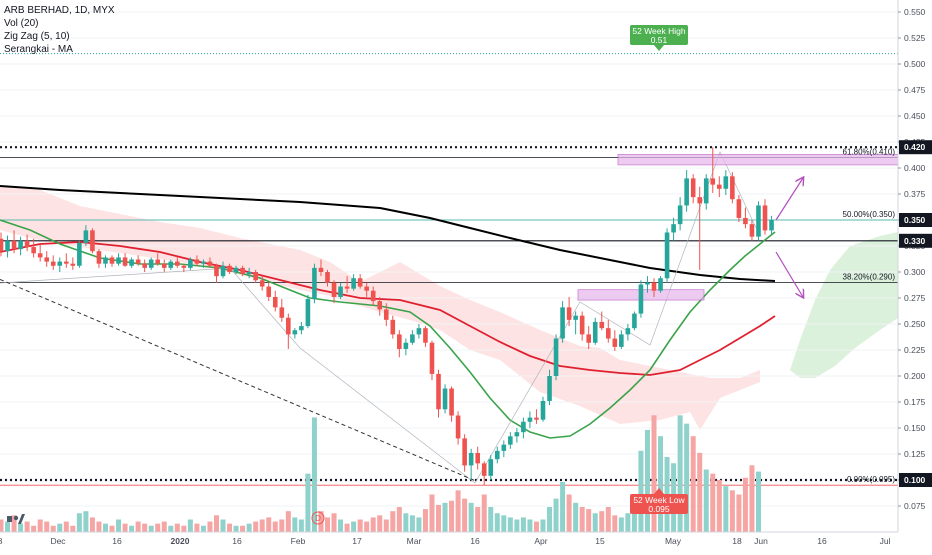 Image resolution: width=932 pixels, height=555 pixels. What do you see at coordinates (38, 49) in the screenshot?
I see `legend-ma: Serangkai - MA` at bounding box center [38, 49].